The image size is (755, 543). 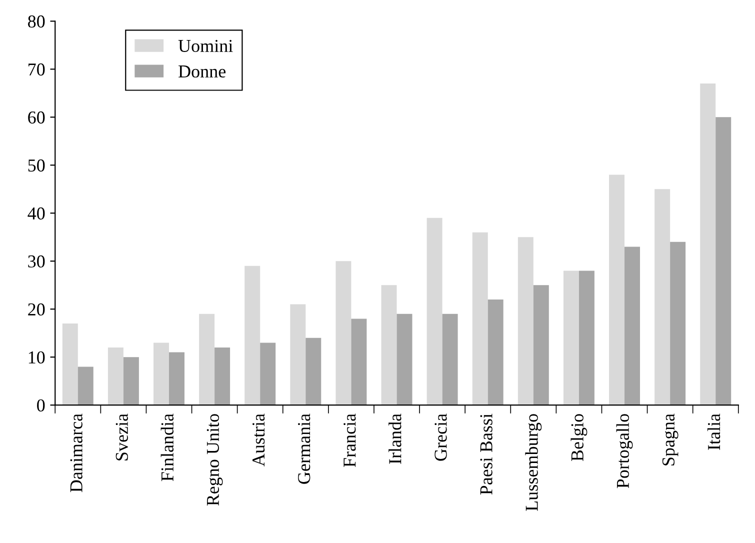 What do you see at coordinates (579, 438) in the screenshot?
I see `x-tick-label: Belgio` at bounding box center [579, 438].